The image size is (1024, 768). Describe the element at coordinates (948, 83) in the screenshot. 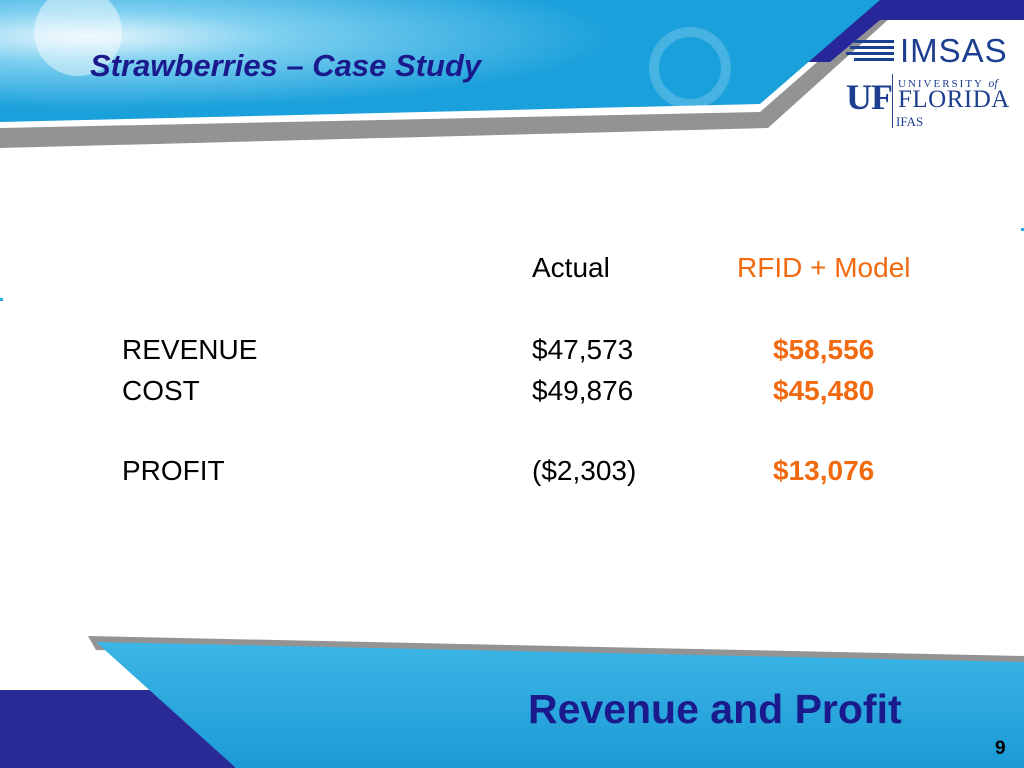

I see `uf-university-text: UNIVERSITY of` at that location.